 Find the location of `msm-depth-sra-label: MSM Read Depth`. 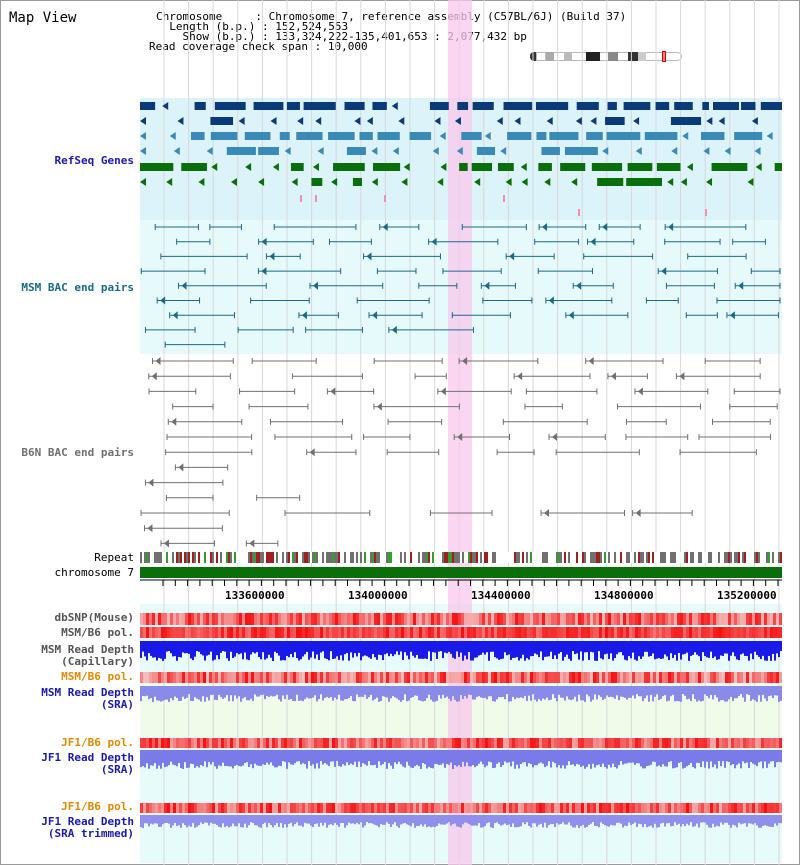

msm-depth-sra-label: MSM Read Depth is located at coordinates (87, 692).